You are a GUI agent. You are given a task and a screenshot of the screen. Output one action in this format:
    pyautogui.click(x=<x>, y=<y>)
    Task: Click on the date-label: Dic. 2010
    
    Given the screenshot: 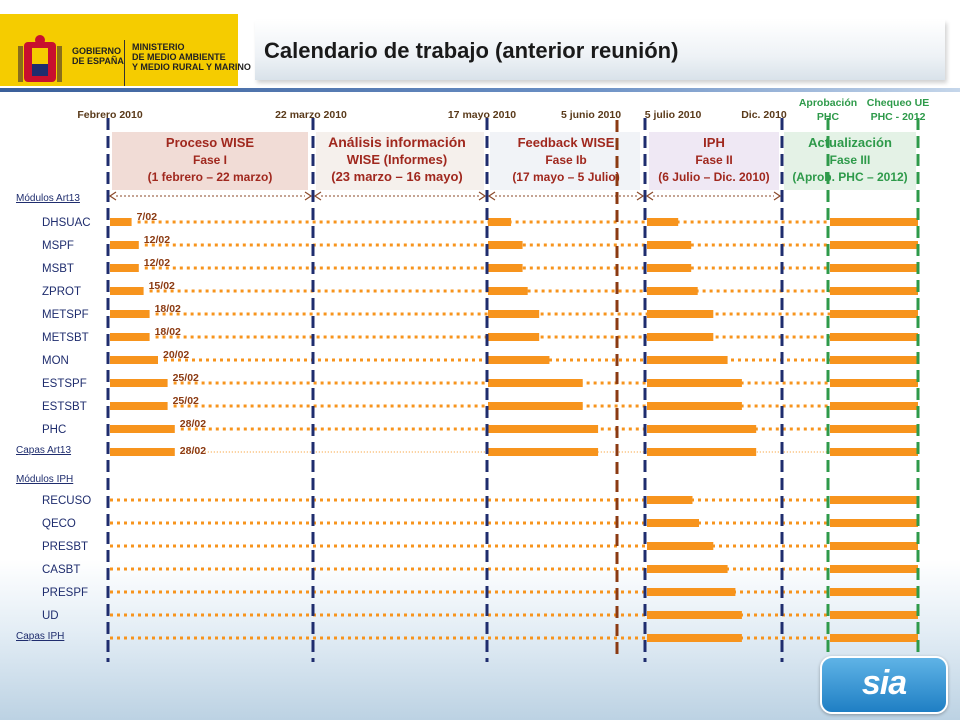 What is the action you would take?
    pyautogui.click(x=764, y=115)
    